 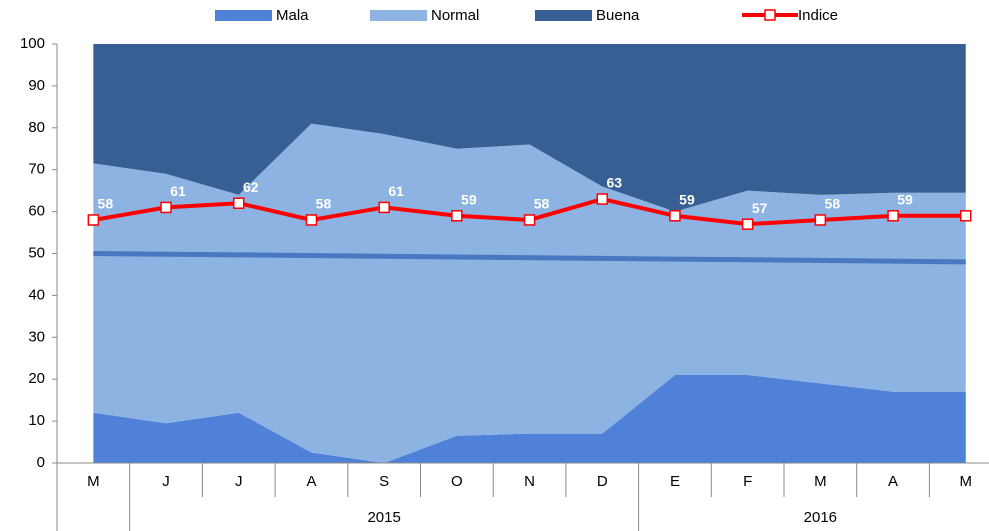 What do you see at coordinates (602, 481) in the screenshot?
I see `x-tick-label: D` at bounding box center [602, 481].